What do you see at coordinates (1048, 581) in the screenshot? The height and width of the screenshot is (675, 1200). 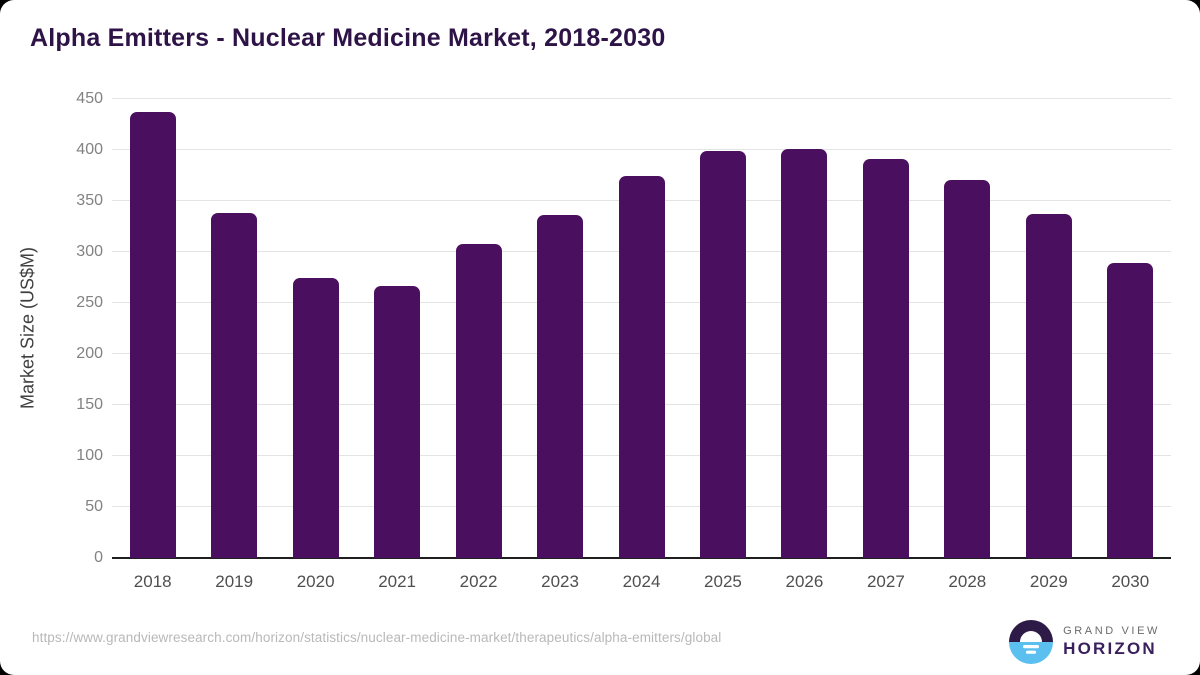 I see `x-tick-label: 2029` at bounding box center [1048, 581].